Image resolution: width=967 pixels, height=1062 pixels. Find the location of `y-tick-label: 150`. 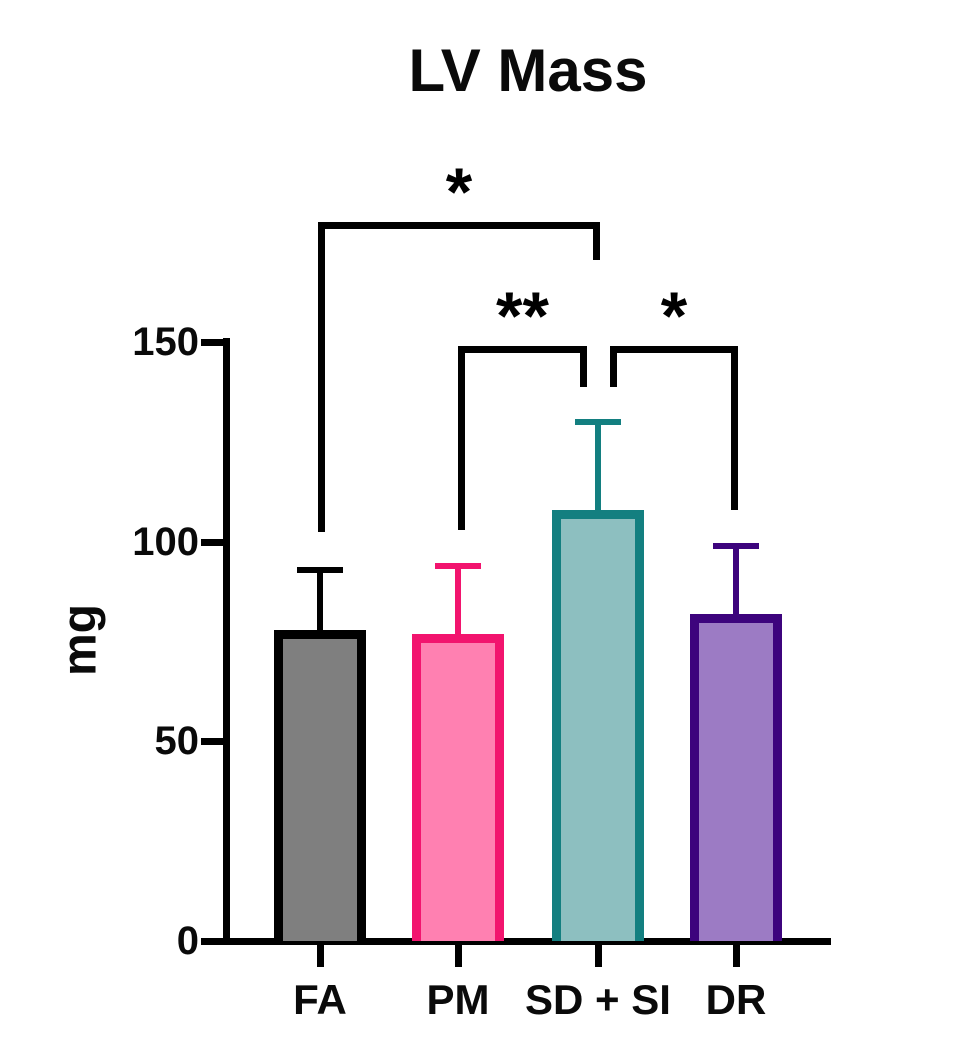

y-tick-label: 150 is located at coordinates (165, 342).